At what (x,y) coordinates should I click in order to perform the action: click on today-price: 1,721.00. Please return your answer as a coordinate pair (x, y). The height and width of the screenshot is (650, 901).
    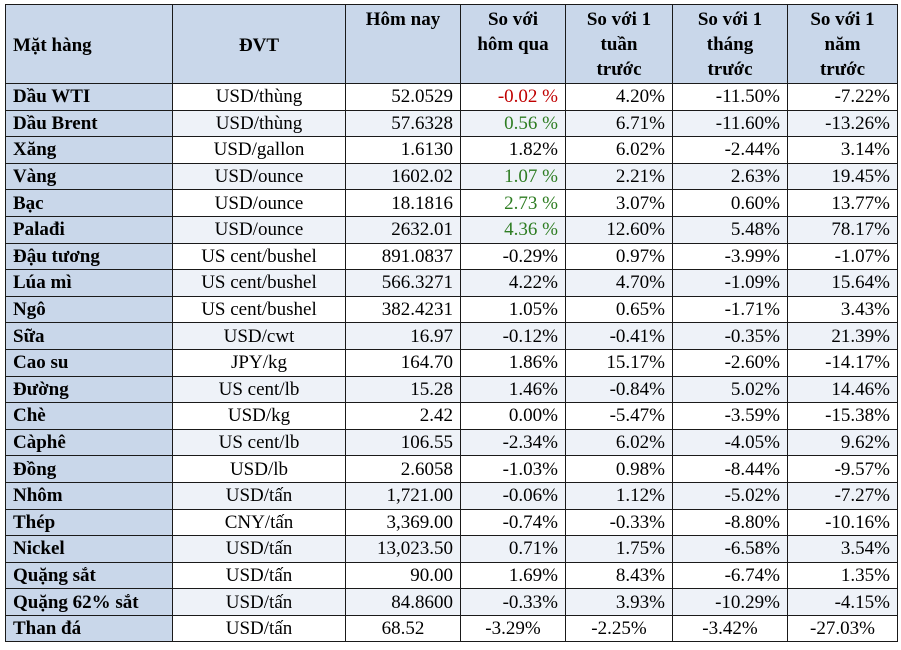
    Looking at the image, I should click on (403, 495).